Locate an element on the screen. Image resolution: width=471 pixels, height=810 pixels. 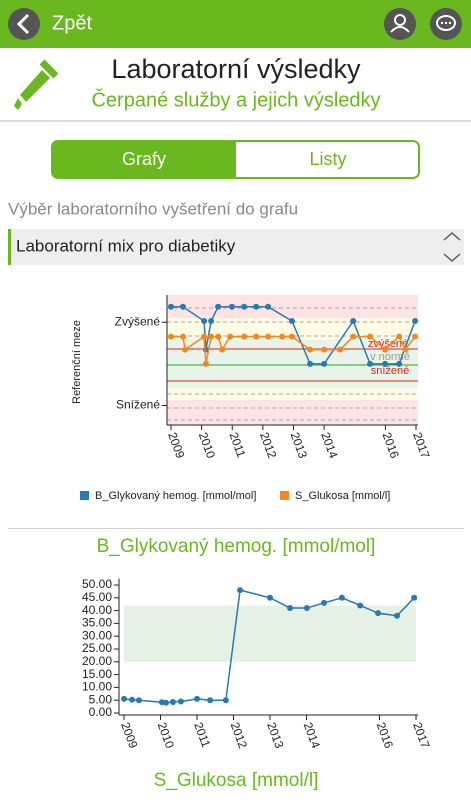
chart-title: B_Glykovaný hemog. [mmol/mol] is located at coordinates (236, 546).